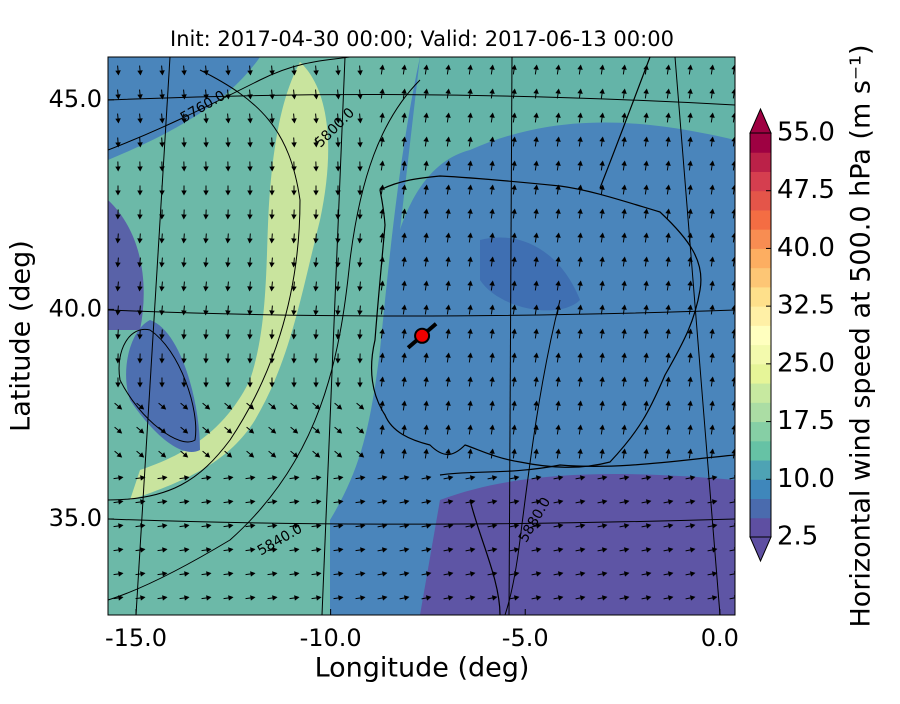  Describe the element at coordinates (422, 668) in the screenshot. I see `x-axis-label: Longitude (deg)` at that location.